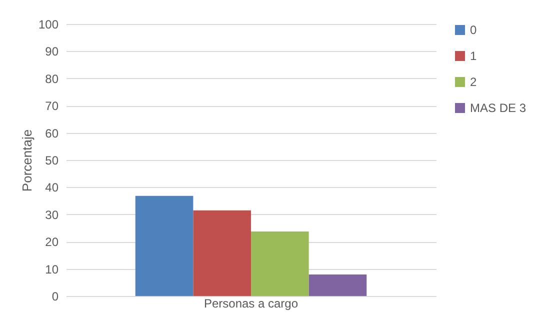  I want to click on y-tick-label: 80, so click(52, 79).